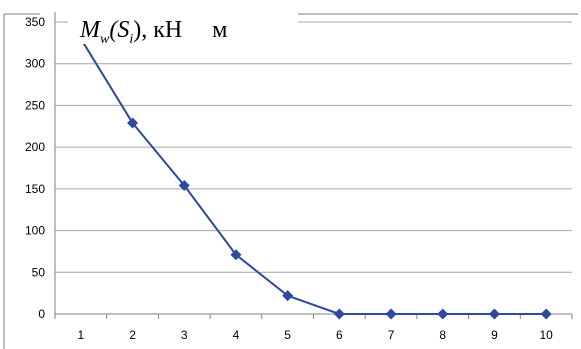 This screenshot has width=581, height=349. Describe the element at coordinates (219, 30) in the screenshot. I see `title-unit-m: м` at that location.